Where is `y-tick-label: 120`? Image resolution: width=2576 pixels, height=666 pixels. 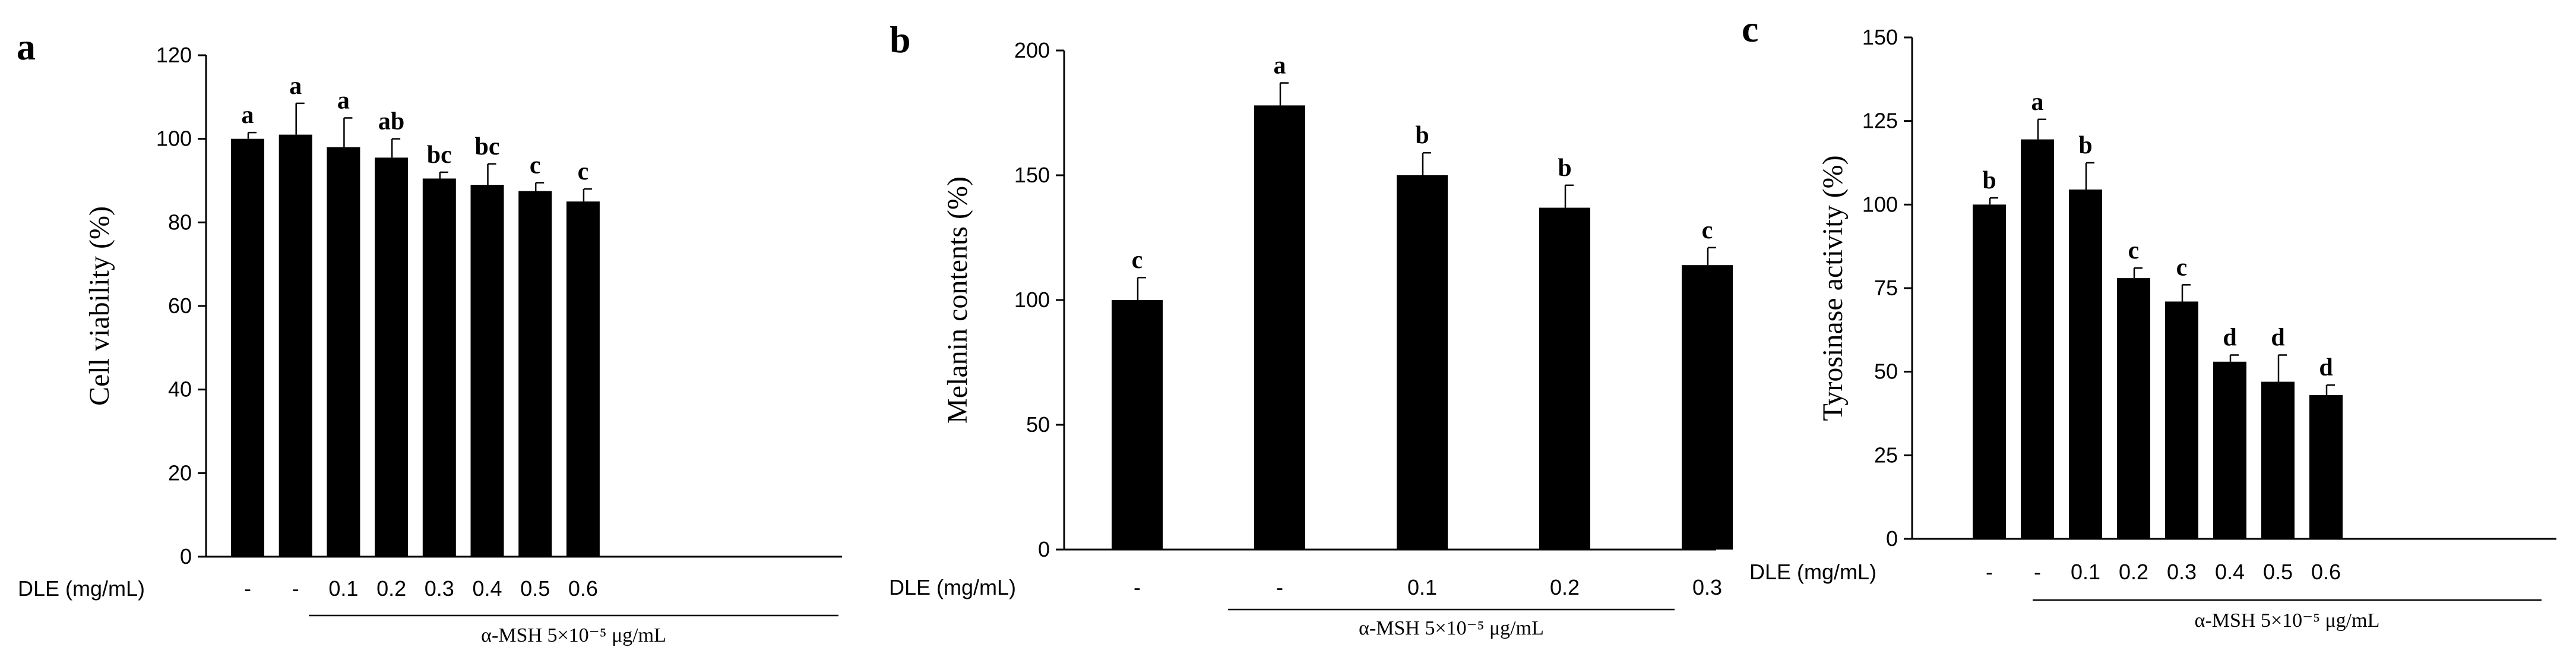 y-tick-label: 120 is located at coordinates (174, 55).